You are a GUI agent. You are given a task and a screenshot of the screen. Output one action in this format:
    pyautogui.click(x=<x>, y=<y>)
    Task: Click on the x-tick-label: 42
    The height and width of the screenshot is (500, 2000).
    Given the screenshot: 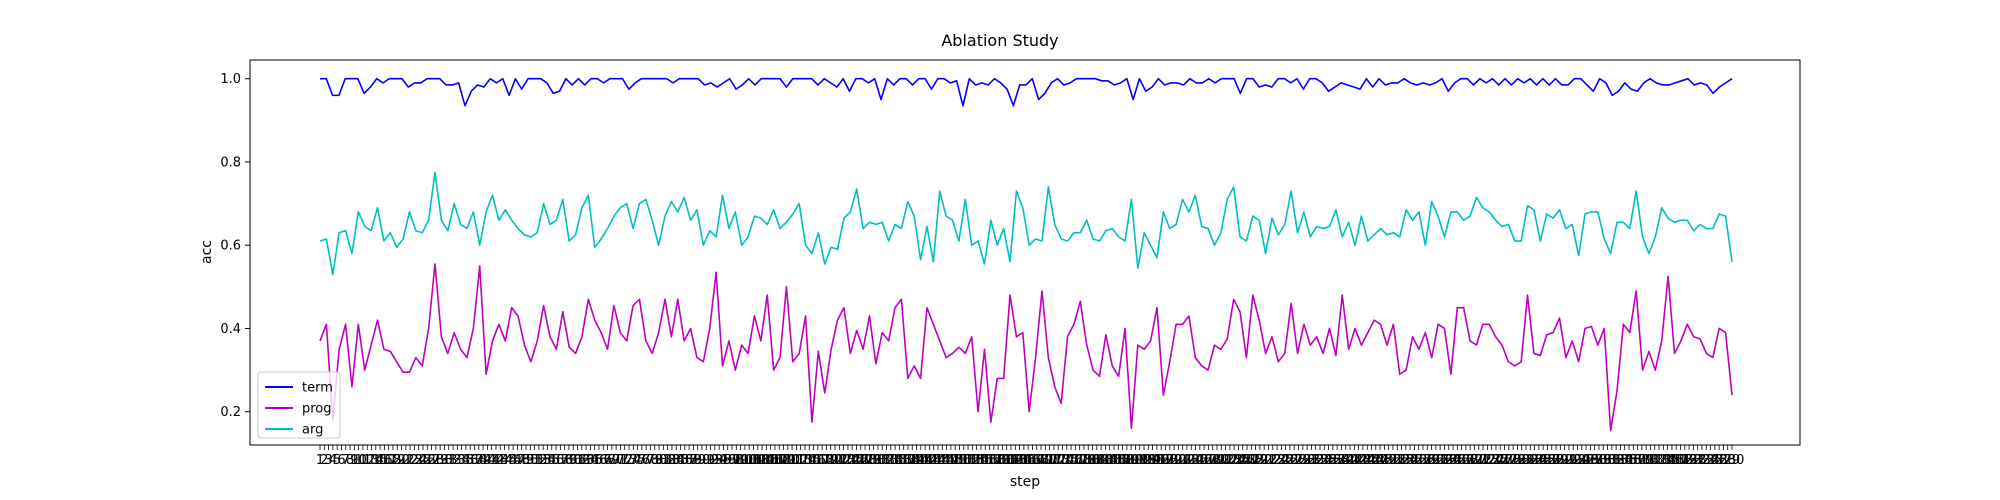 What is the action you would take?
    pyautogui.click(x=496, y=460)
    